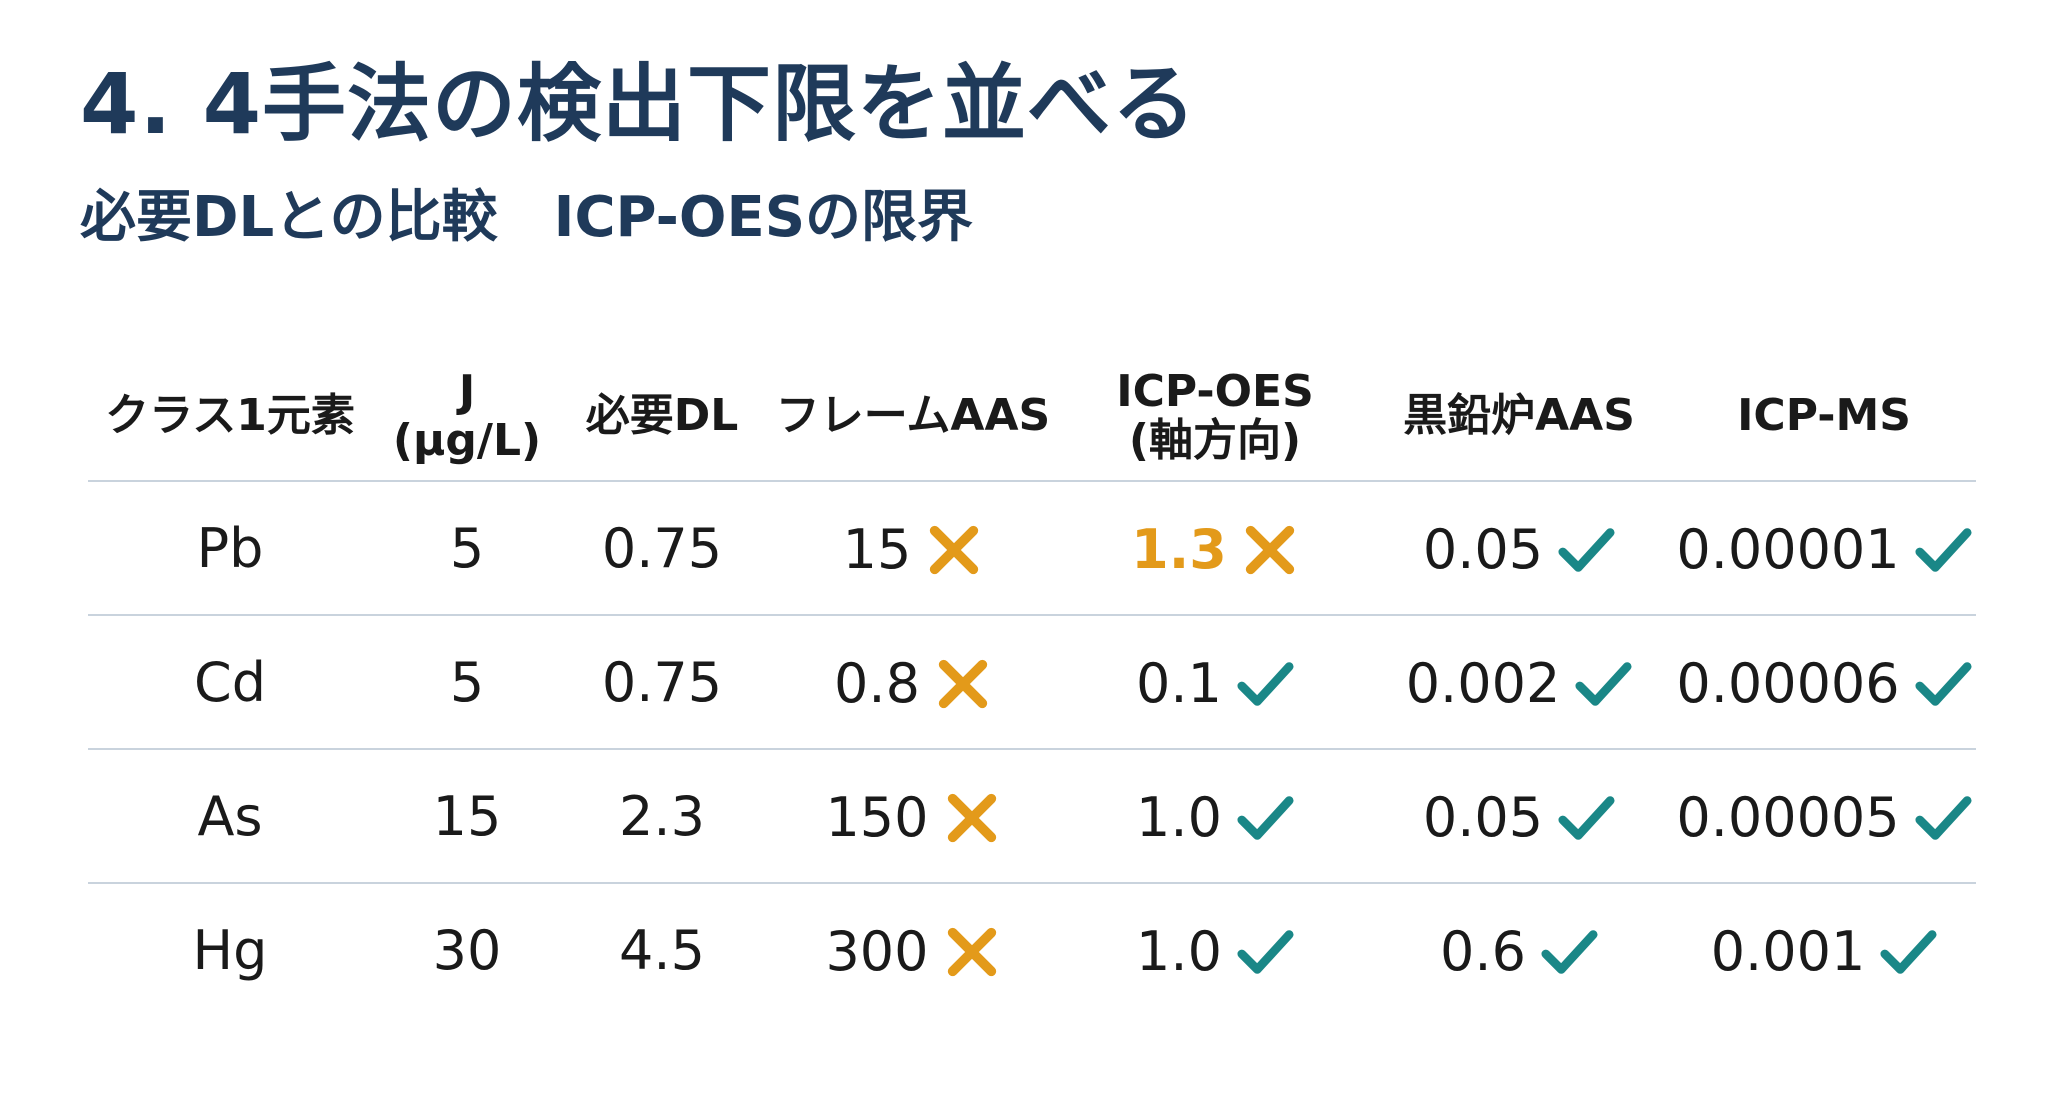  What do you see at coordinates (230, 548) in the screenshot?
I see `cell-element: Pb` at bounding box center [230, 548].